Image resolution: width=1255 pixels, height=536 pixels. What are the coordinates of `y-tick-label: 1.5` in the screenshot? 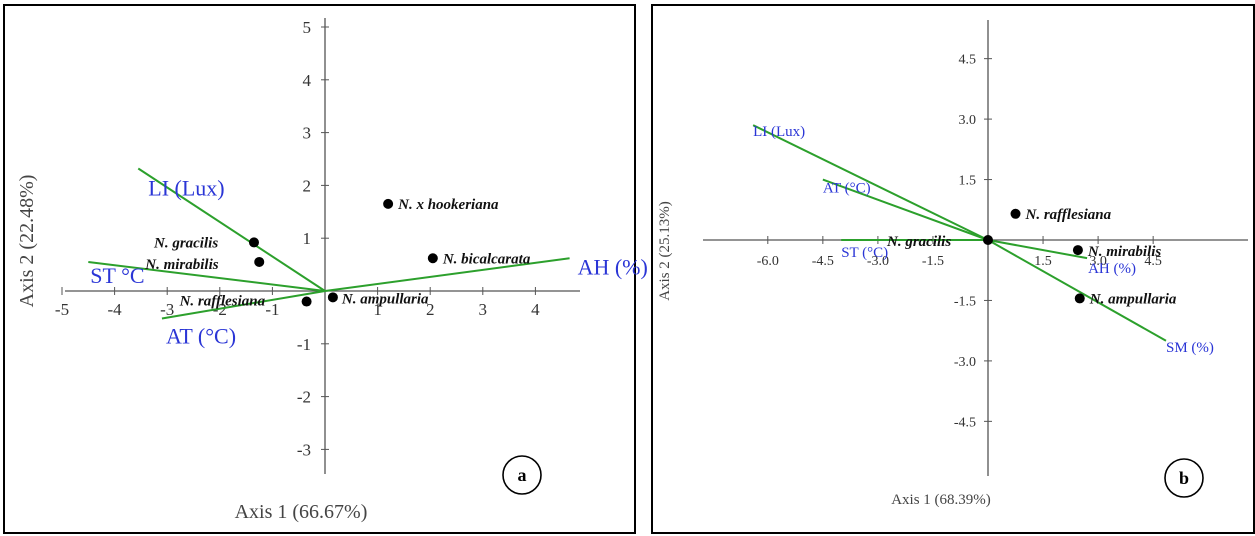 It's located at (968, 180).